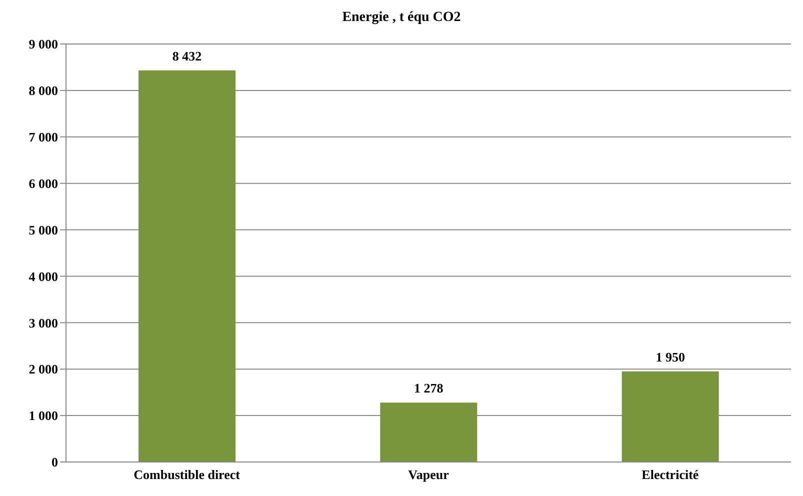 The width and height of the screenshot is (803, 496). Describe the element at coordinates (429, 474) in the screenshot. I see `x-tick-label: Vapeur` at that location.